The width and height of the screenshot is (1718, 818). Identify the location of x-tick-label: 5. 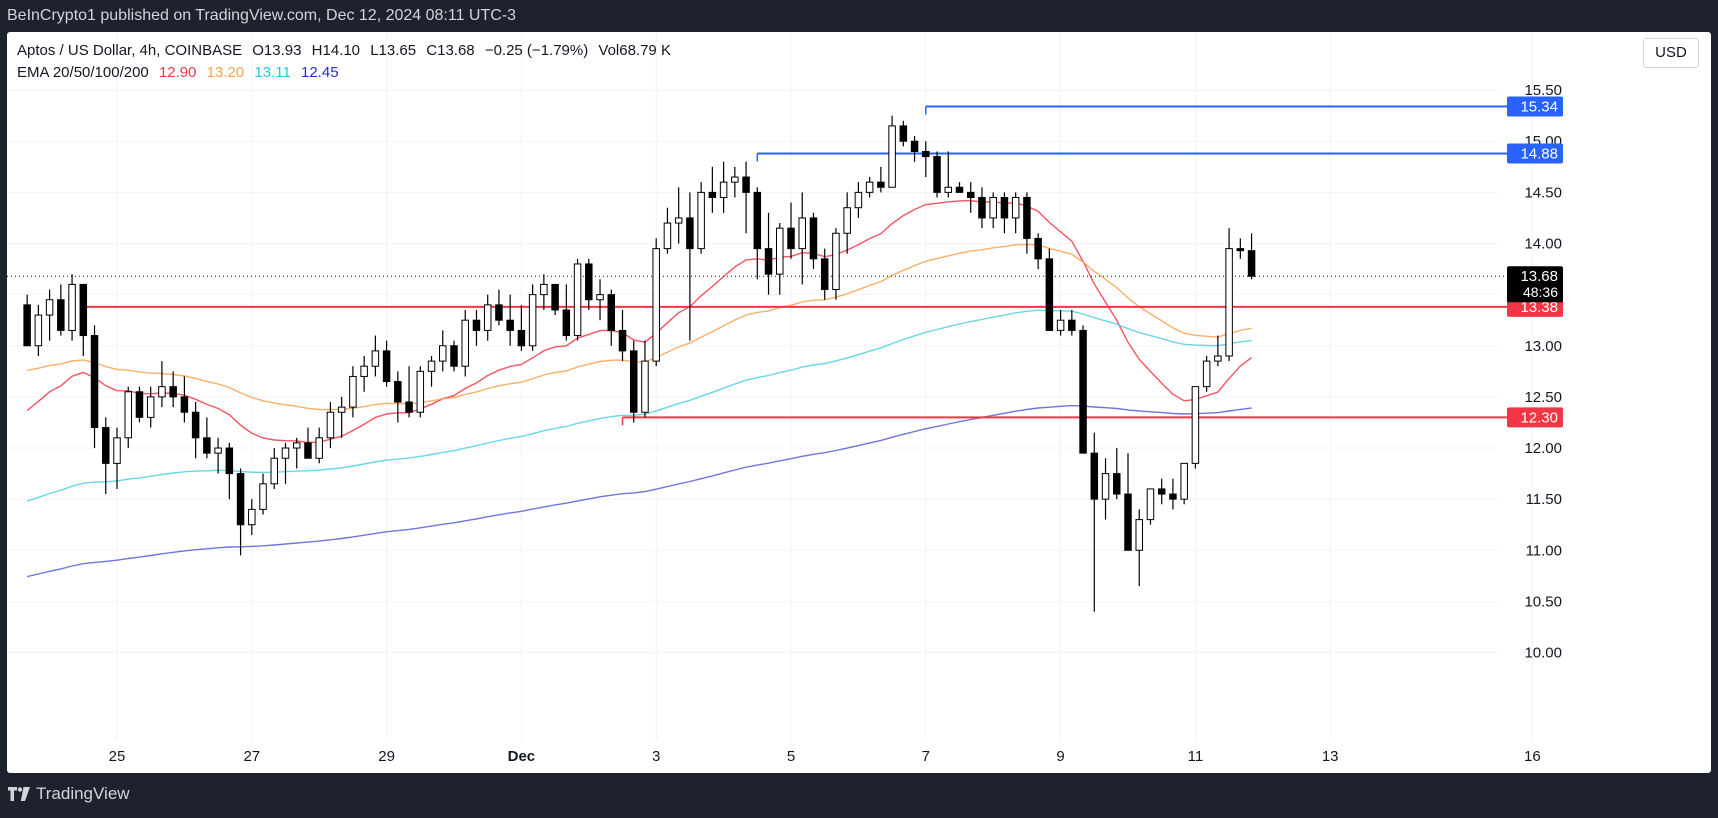
(791, 756).